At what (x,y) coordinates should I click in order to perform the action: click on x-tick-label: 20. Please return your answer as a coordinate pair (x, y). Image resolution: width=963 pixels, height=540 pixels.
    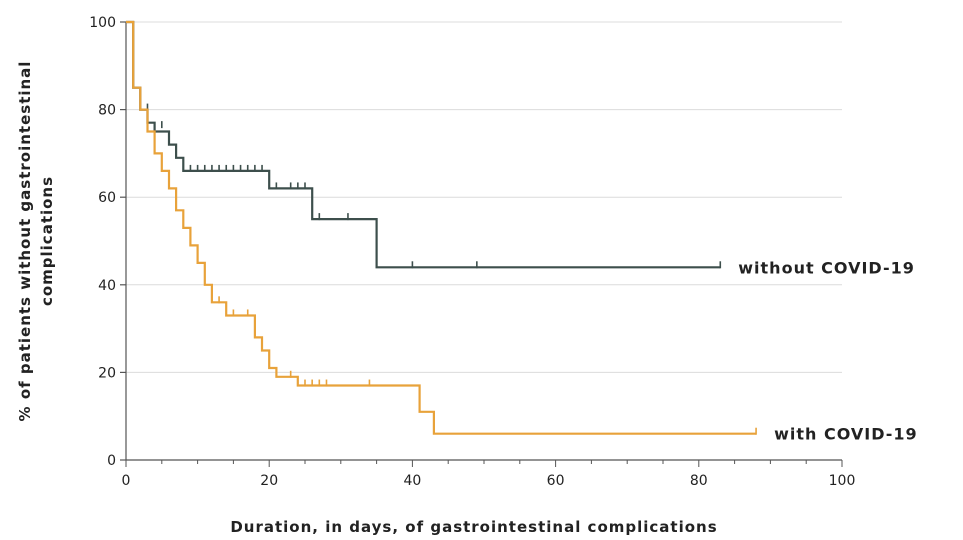
    Looking at the image, I should click on (269, 481).